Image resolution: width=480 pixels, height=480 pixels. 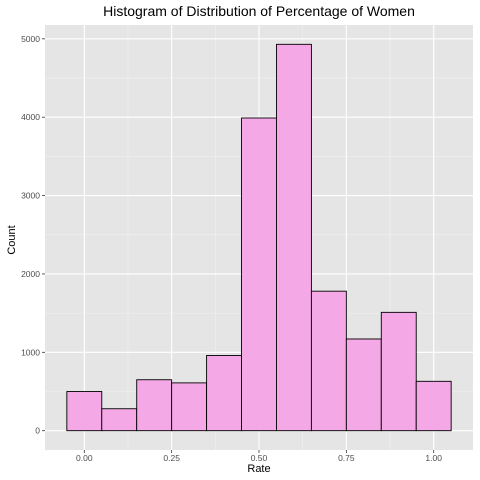 I want to click on x-tick-label: 0.00, so click(x=84, y=458).